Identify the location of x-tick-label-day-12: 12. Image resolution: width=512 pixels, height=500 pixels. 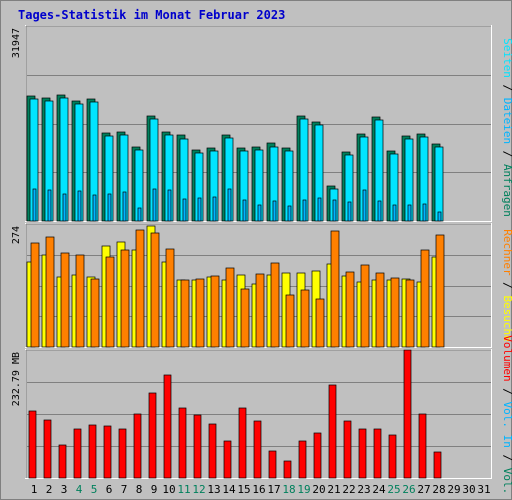
(198, 489).